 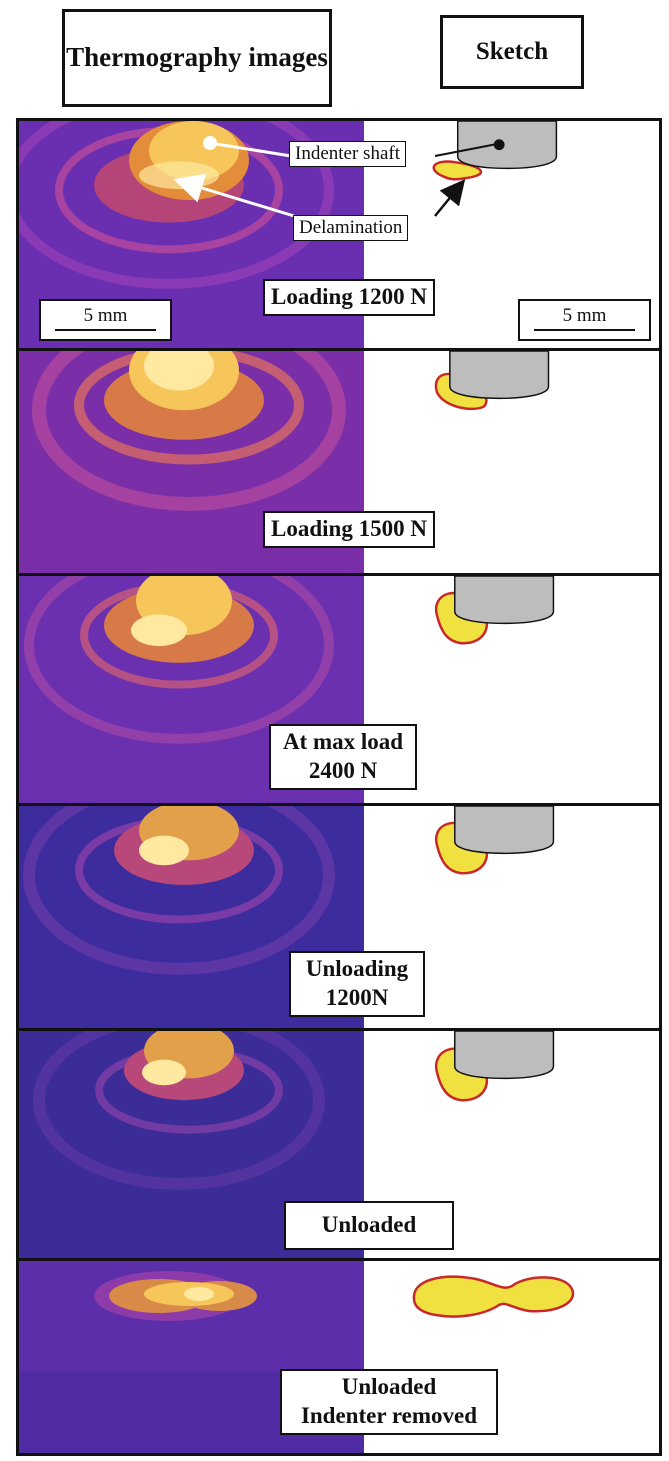 What do you see at coordinates (343, 757) in the screenshot?
I see `panel-label: At max load 2400 N` at bounding box center [343, 757].